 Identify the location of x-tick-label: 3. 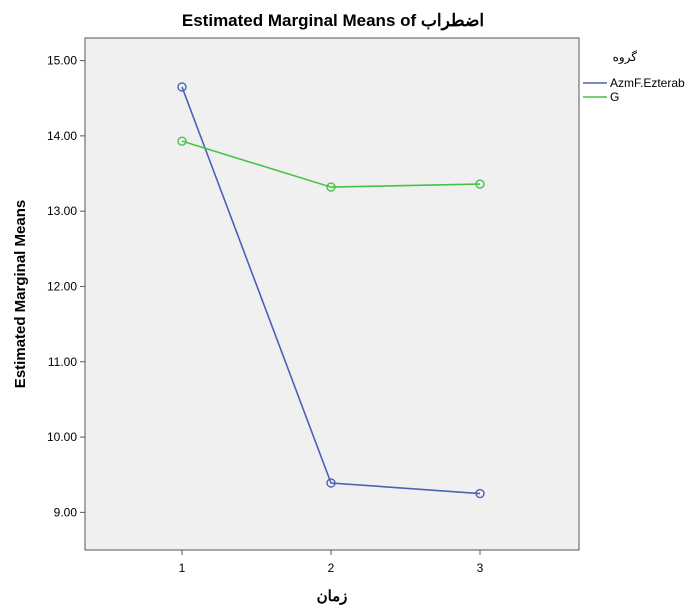
(480, 568).